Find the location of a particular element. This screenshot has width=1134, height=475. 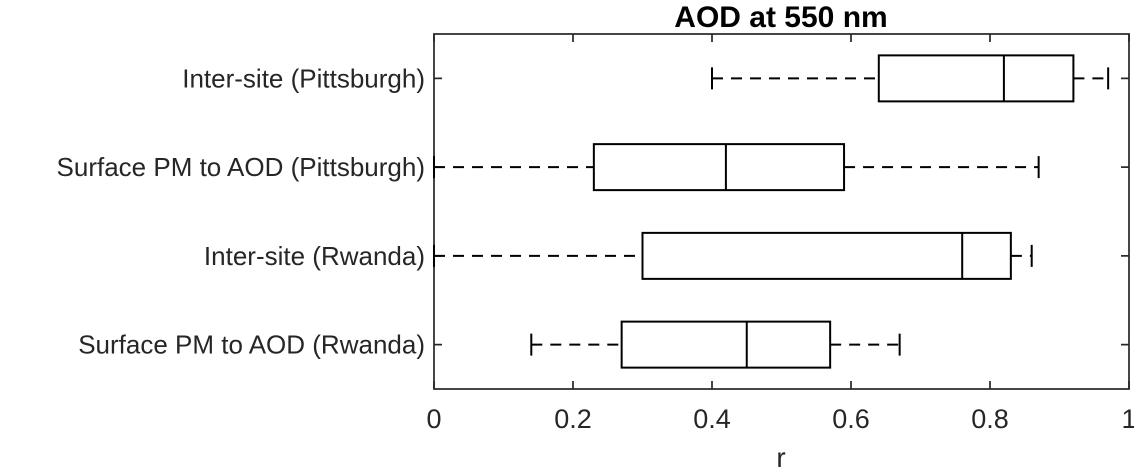

x-tick-label: 0 is located at coordinates (433, 419).